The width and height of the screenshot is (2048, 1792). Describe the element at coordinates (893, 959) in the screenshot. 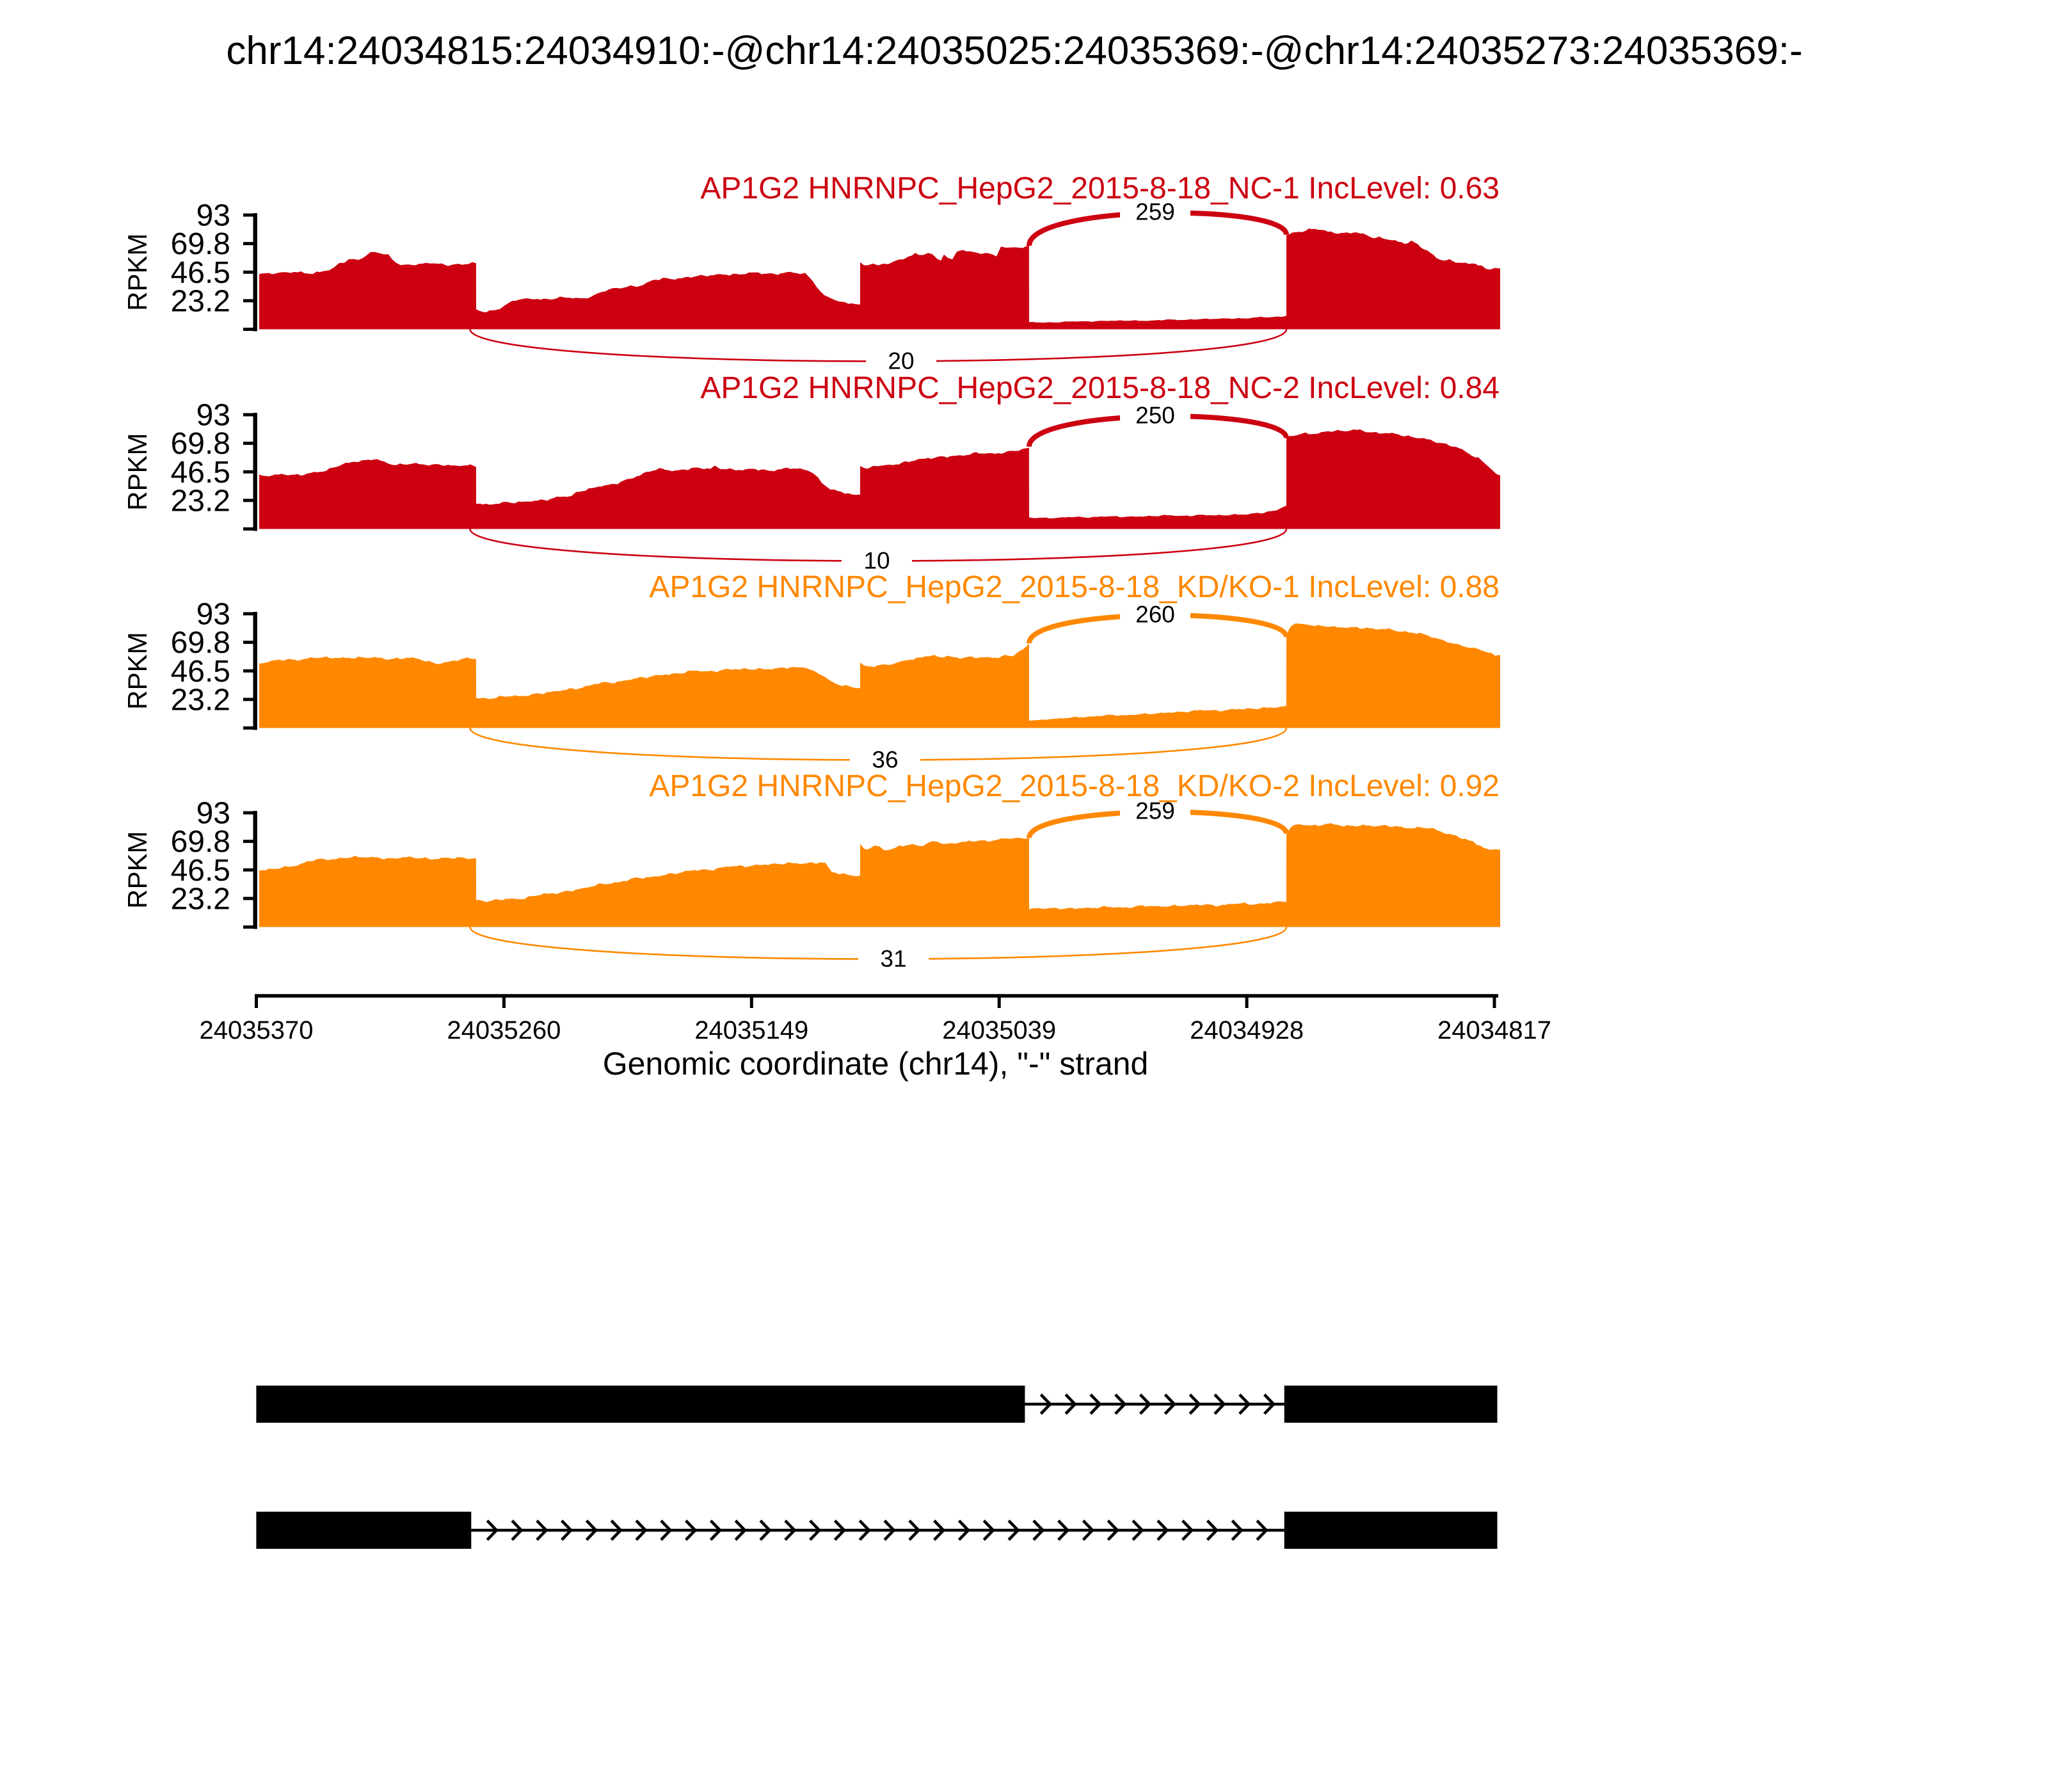

I see `svg-text: 31` at that location.